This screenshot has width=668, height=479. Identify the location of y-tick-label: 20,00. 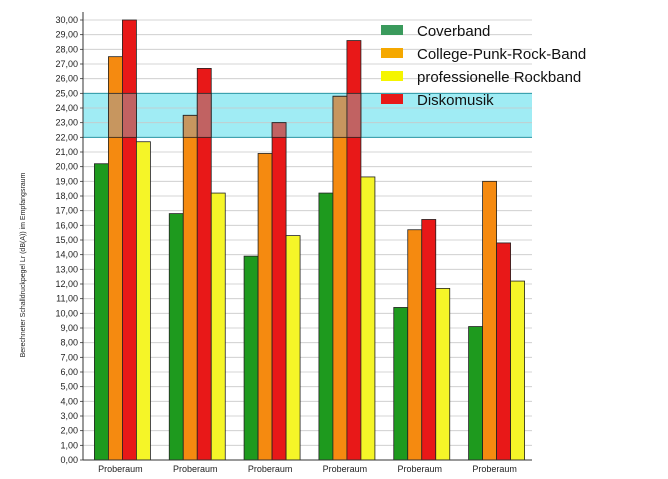
(66, 167).